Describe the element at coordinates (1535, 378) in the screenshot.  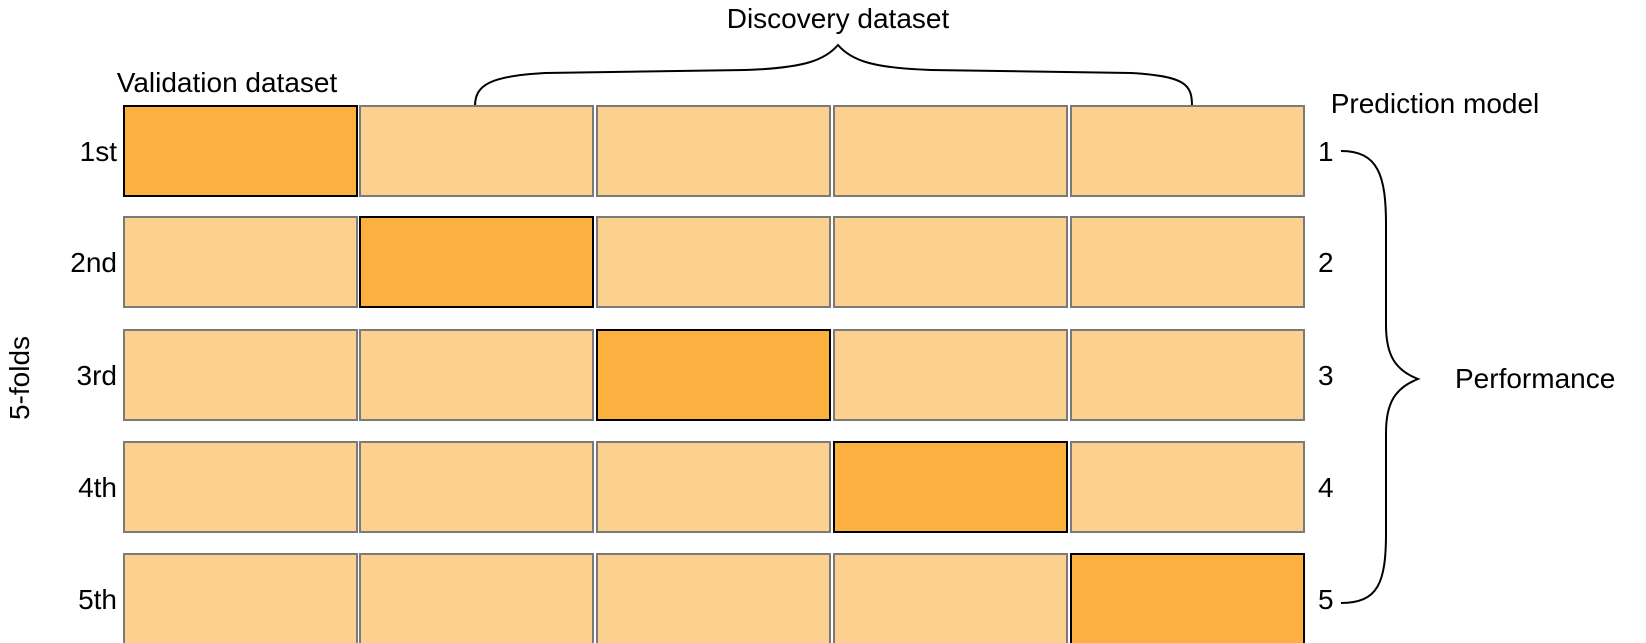
I see `performance-label: Performance` at that location.